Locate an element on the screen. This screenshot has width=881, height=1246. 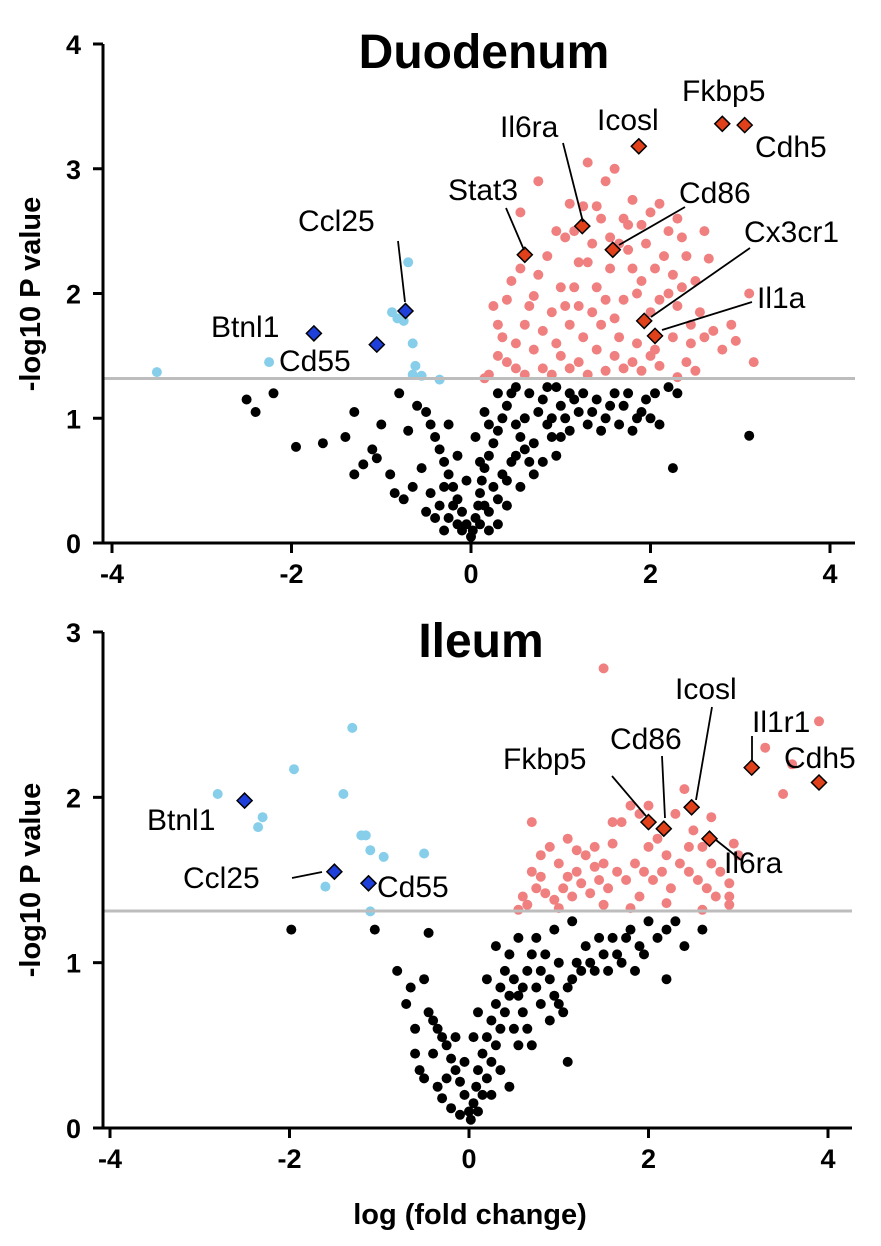
ileum-highlights is located at coordinates (532, 825).